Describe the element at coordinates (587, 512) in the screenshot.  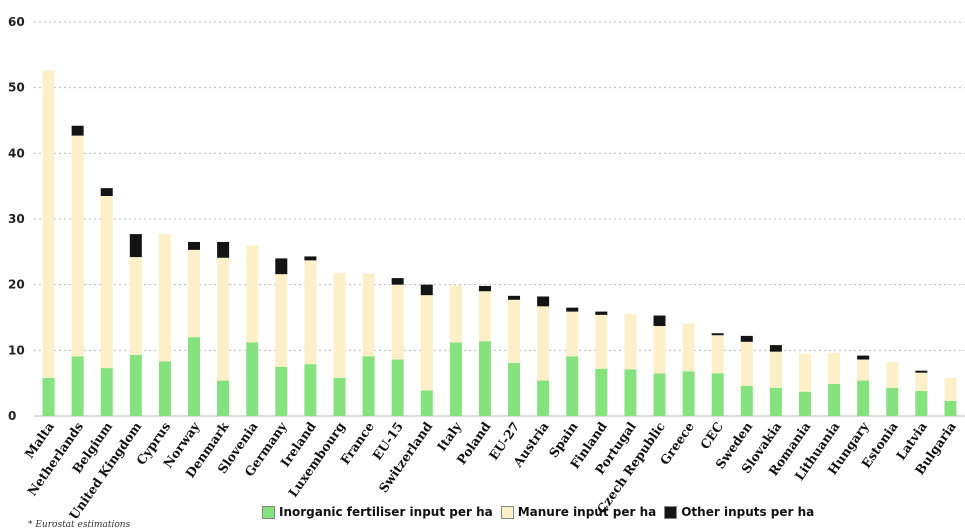
I see `legend-label-manure: Manure input per ha` at that location.